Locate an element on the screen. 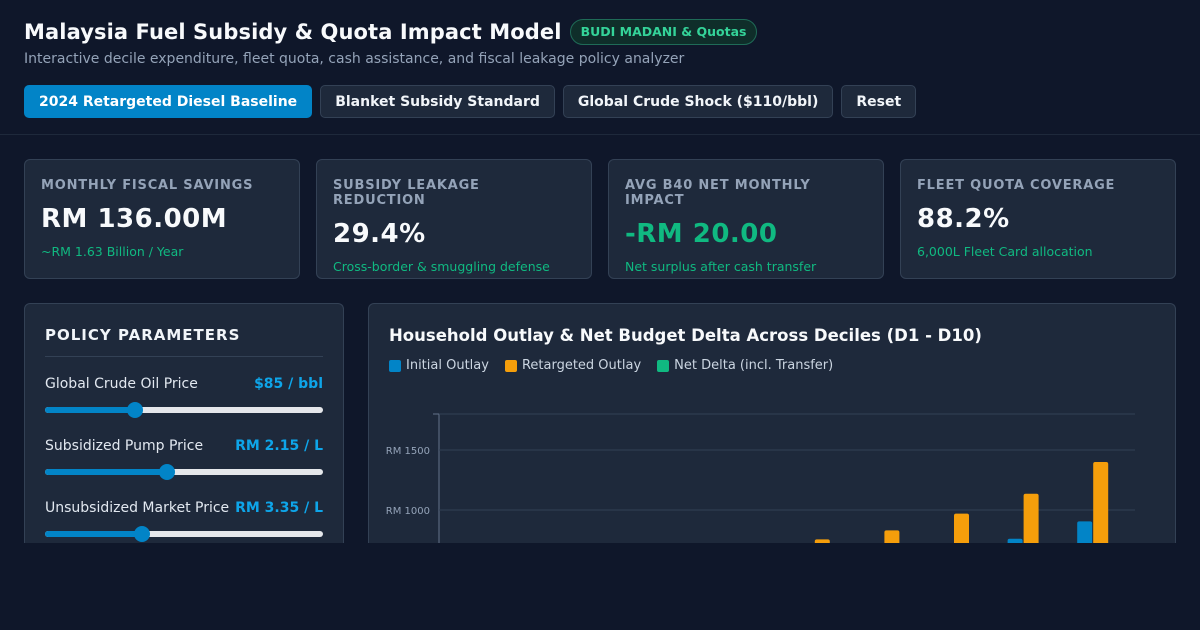  kpi-subtext: Net surplus after cash transfer is located at coordinates (721, 266).